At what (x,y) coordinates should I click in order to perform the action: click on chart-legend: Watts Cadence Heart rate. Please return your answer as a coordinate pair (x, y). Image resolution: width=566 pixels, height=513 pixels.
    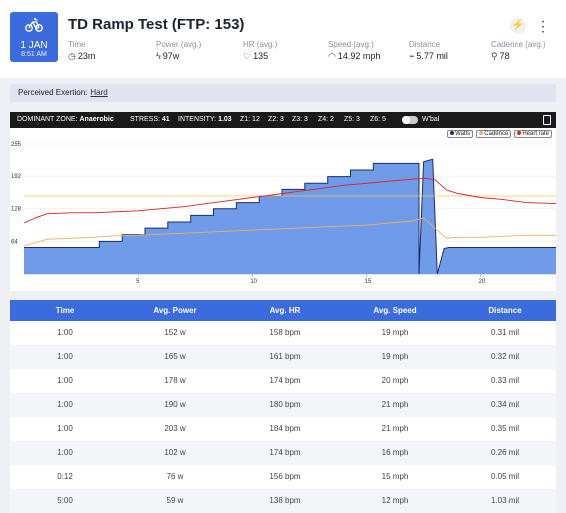
    Looking at the image, I should click on (499, 134).